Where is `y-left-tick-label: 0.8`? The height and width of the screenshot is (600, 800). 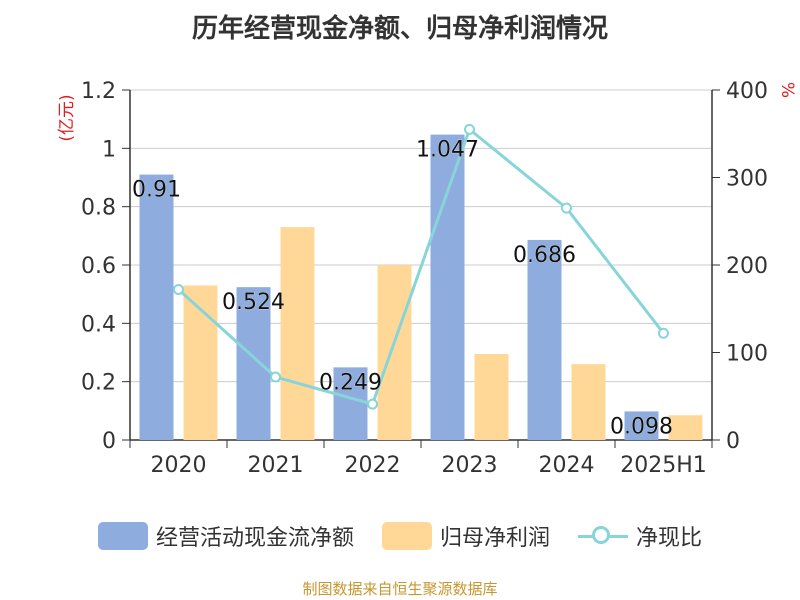
y-left-tick-label: 0.8 is located at coordinates (98, 208).